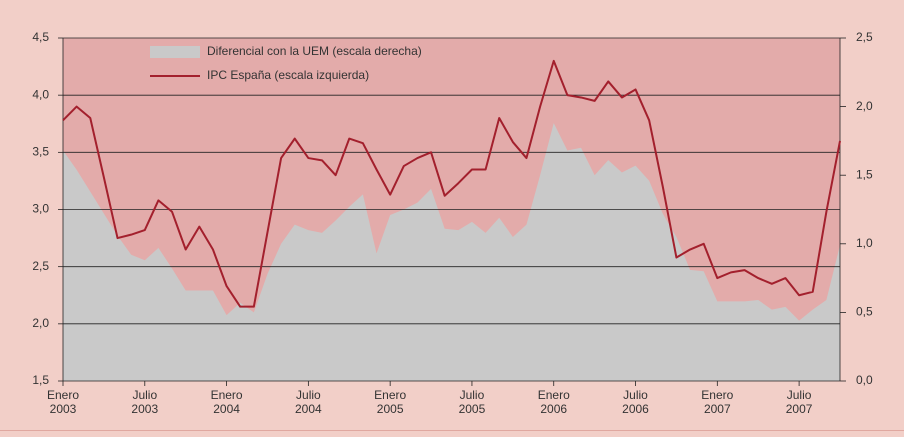 The image size is (904, 437). Describe the element at coordinates (40, 380) in the screenshot. I see `y-tick-label: 1,5` at that location.